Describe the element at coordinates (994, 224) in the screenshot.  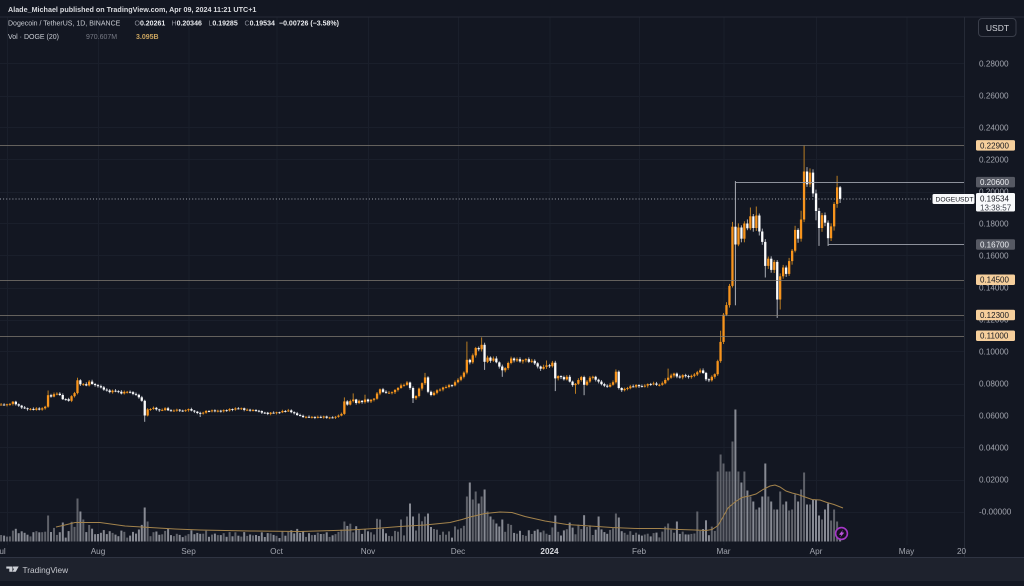
I see `svg-text: 0.18000` at that location.